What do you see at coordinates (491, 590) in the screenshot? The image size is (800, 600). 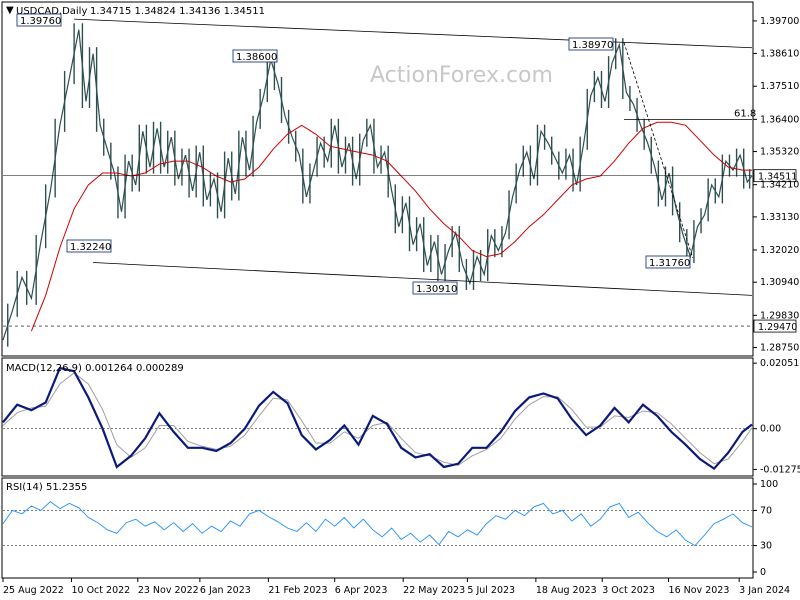 I see `x-tick-label: 5 Jul 2023` at bounding box center [491, 590].